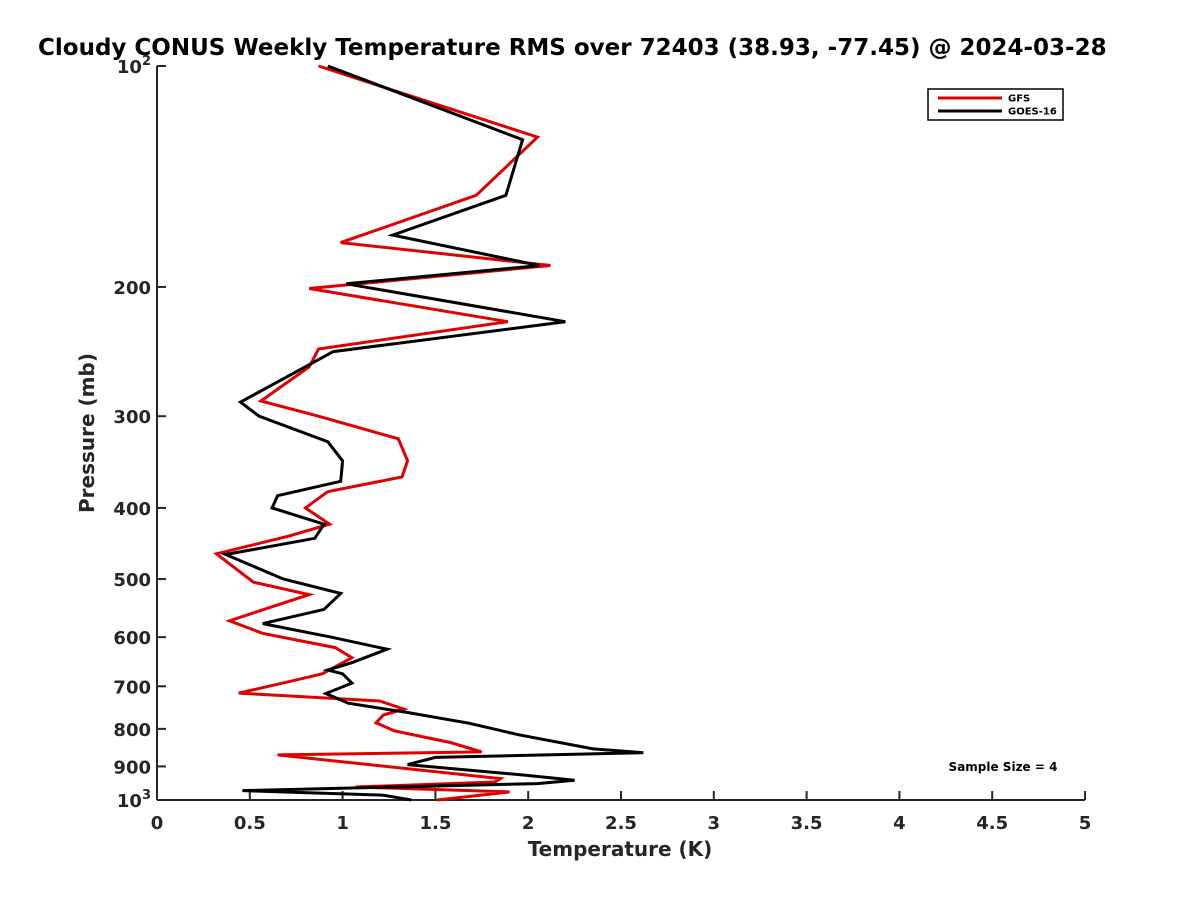 The height and width of the screenshot is (900, 1200). Describe the element at coordinates (620, 849) in the screenshot. I see `x-axis-label: Temperature (K)` at that location.